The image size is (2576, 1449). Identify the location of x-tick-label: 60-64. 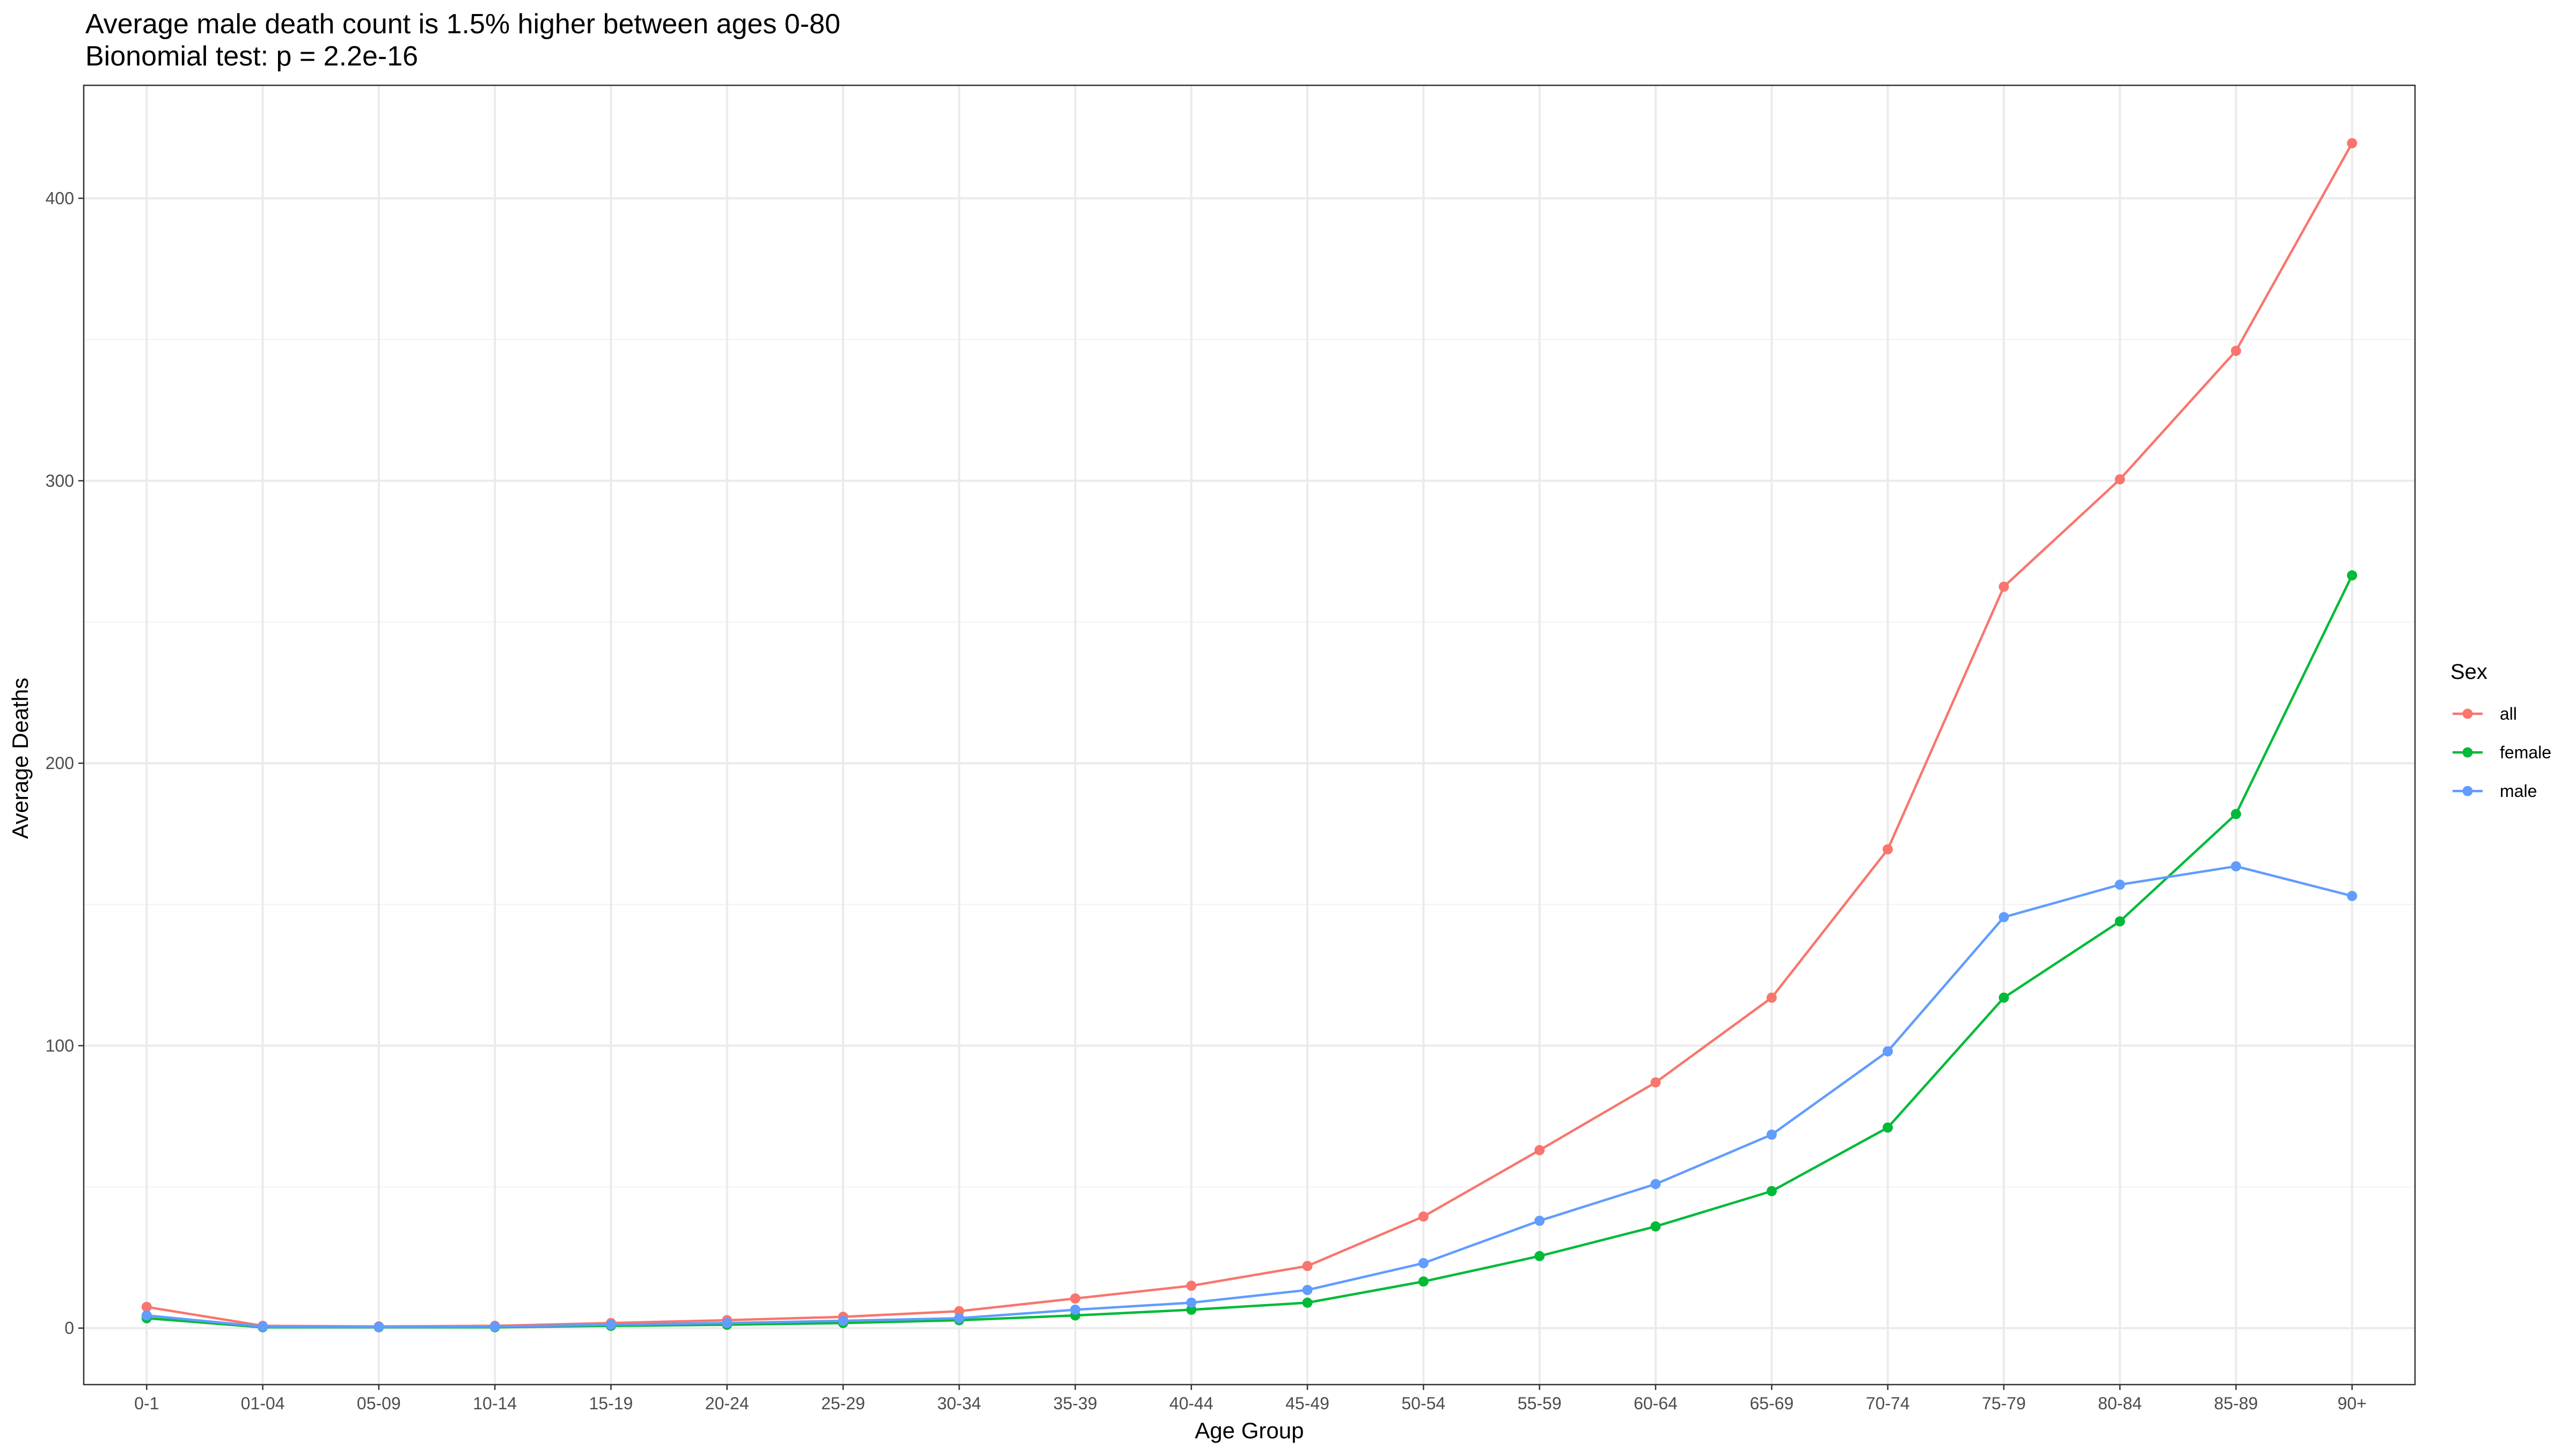
(1656, 1403).